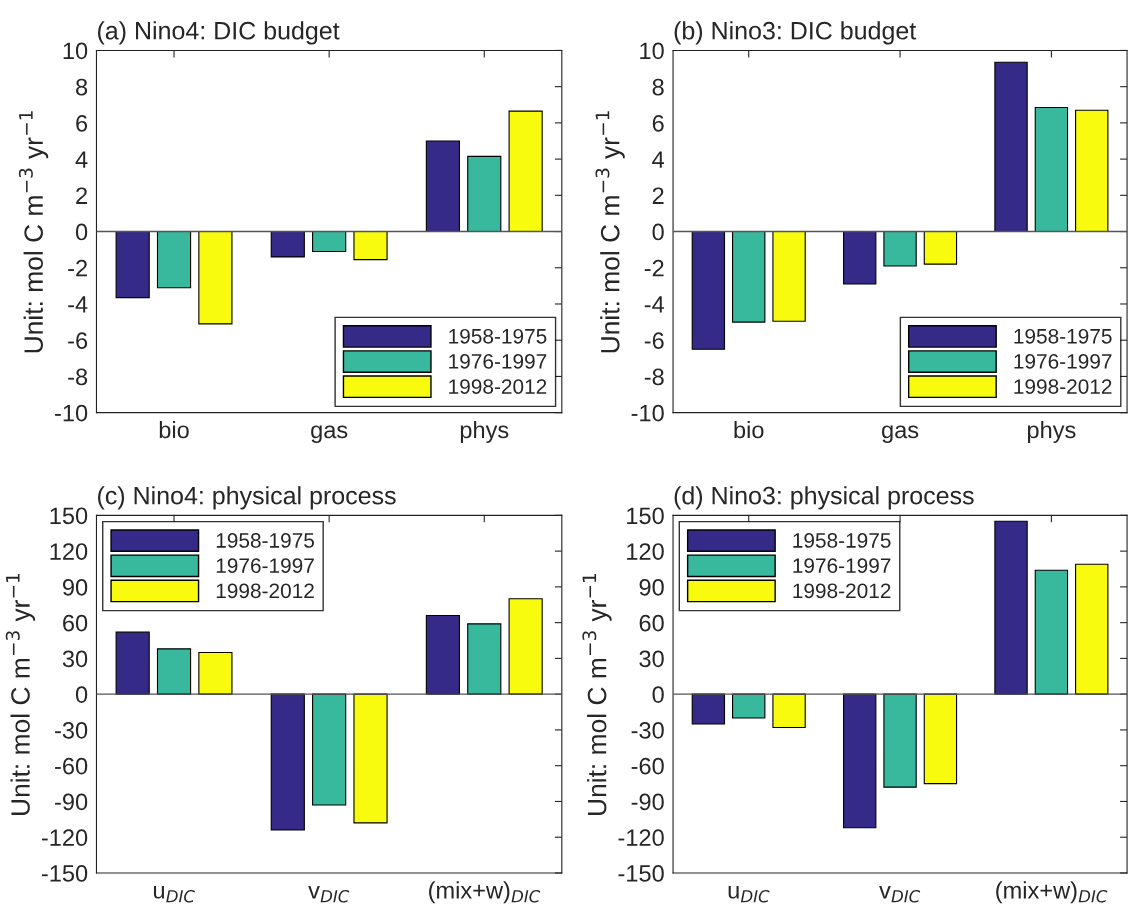  I want to click on chart-title: (d) Nino3: physical process, so click(824, 498).